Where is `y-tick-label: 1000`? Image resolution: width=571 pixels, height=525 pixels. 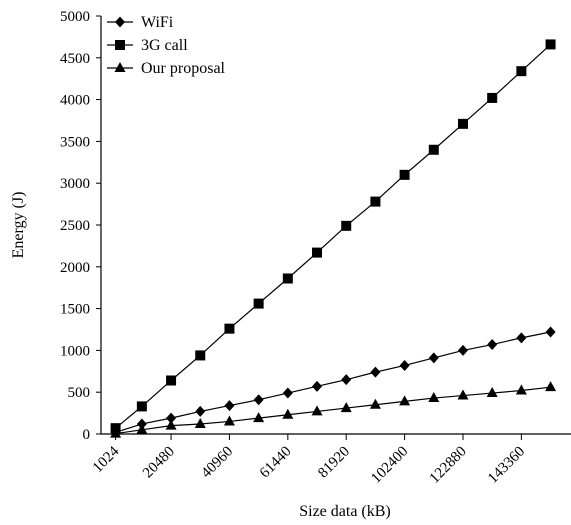 y-tick-label: 1000 is located at coordinates (75, 351).